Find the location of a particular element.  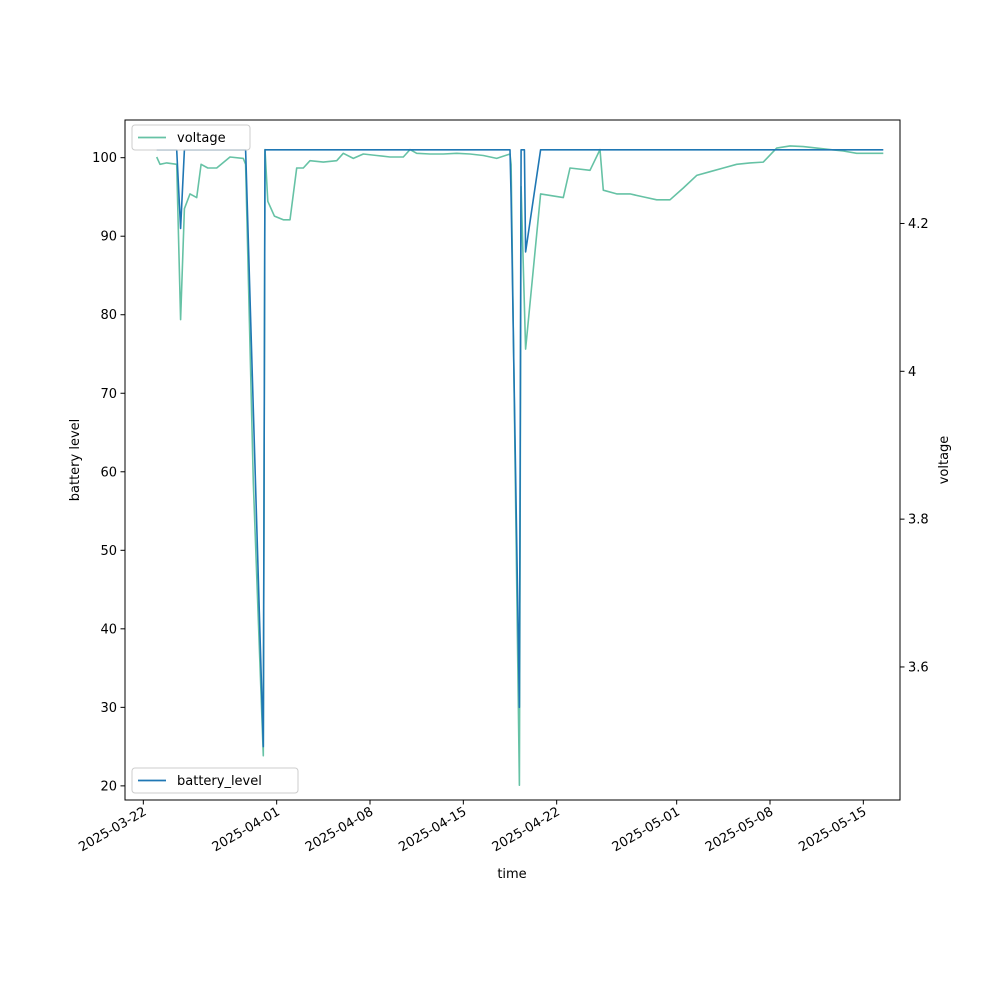

legend-label: voltage is located at coordinates (201, 138).